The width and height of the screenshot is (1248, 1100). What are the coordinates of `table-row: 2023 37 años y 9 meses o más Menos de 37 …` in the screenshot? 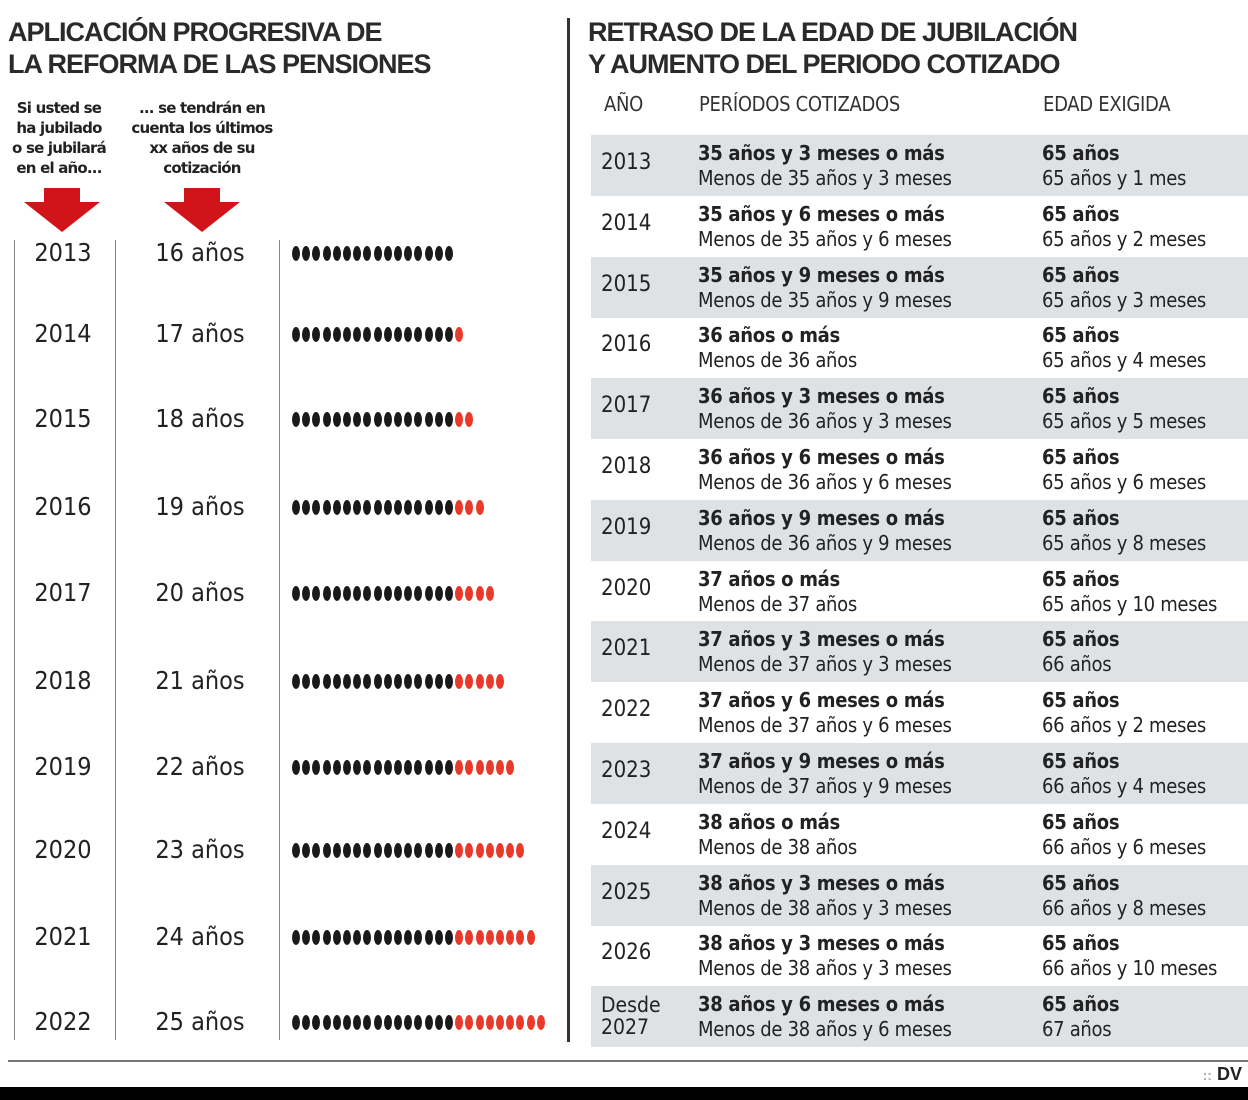 It's located at (919, 773).